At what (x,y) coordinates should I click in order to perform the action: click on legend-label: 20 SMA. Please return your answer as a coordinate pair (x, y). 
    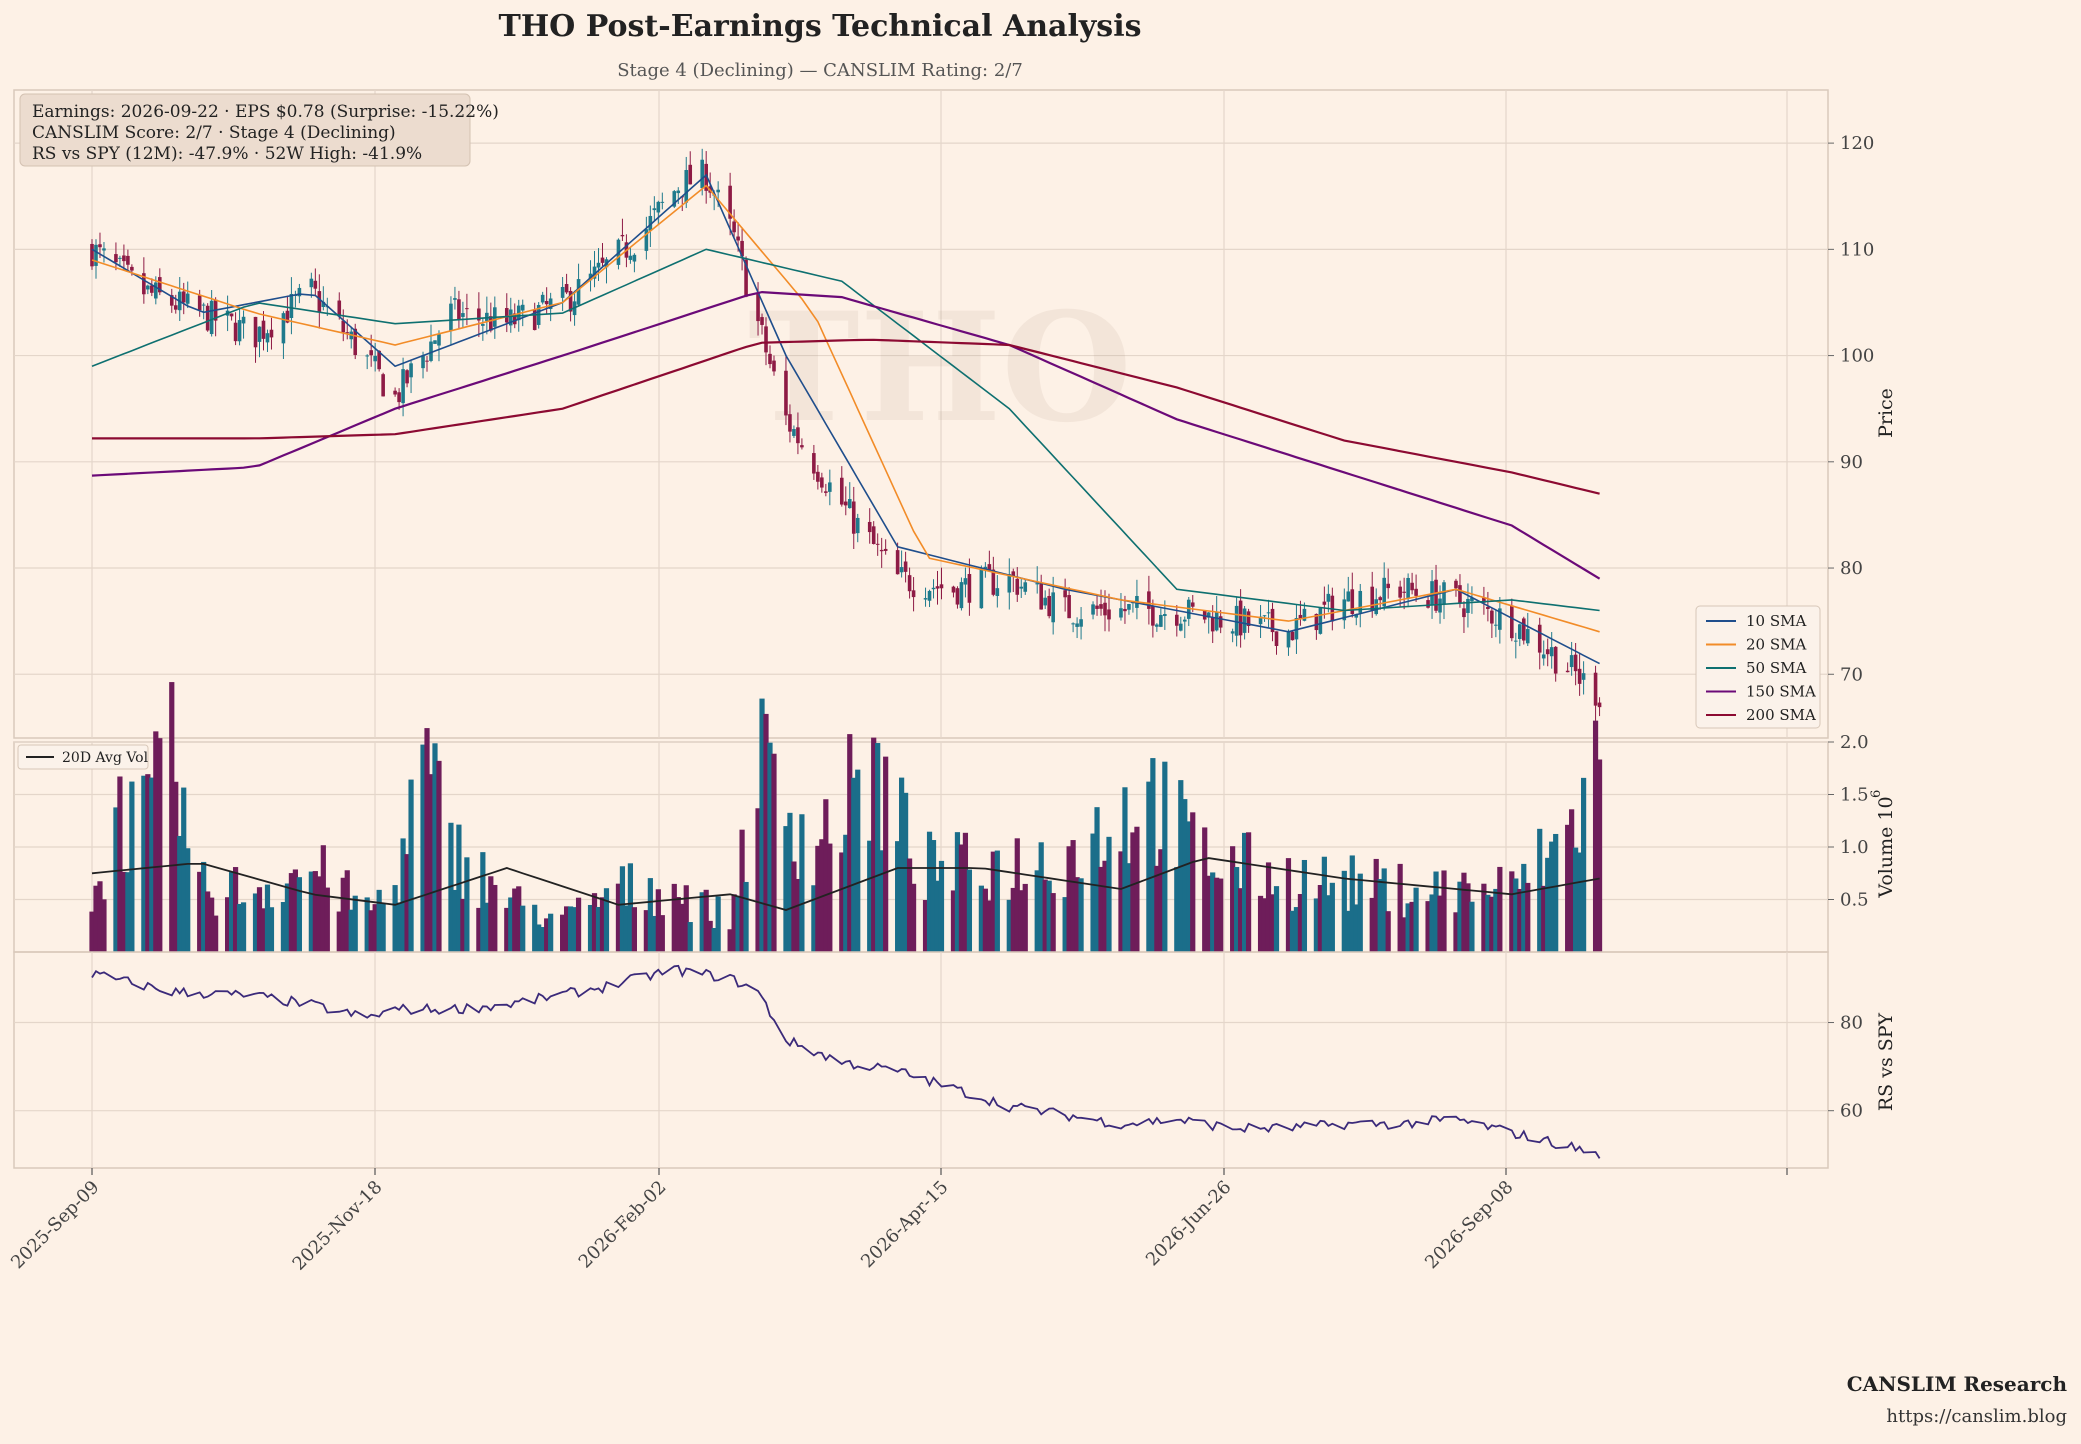
    Looking at the image, I should click on (1776, 645).